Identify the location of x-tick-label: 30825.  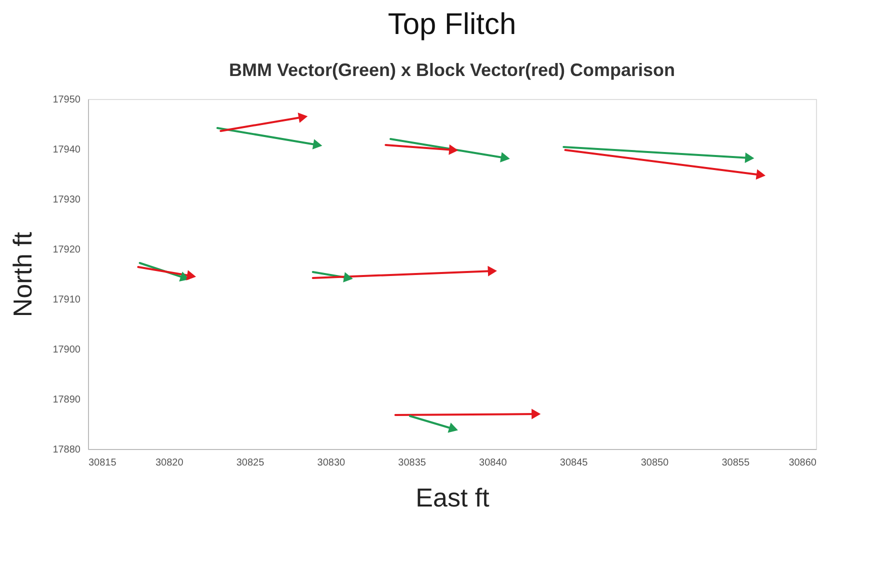
(250, 463).